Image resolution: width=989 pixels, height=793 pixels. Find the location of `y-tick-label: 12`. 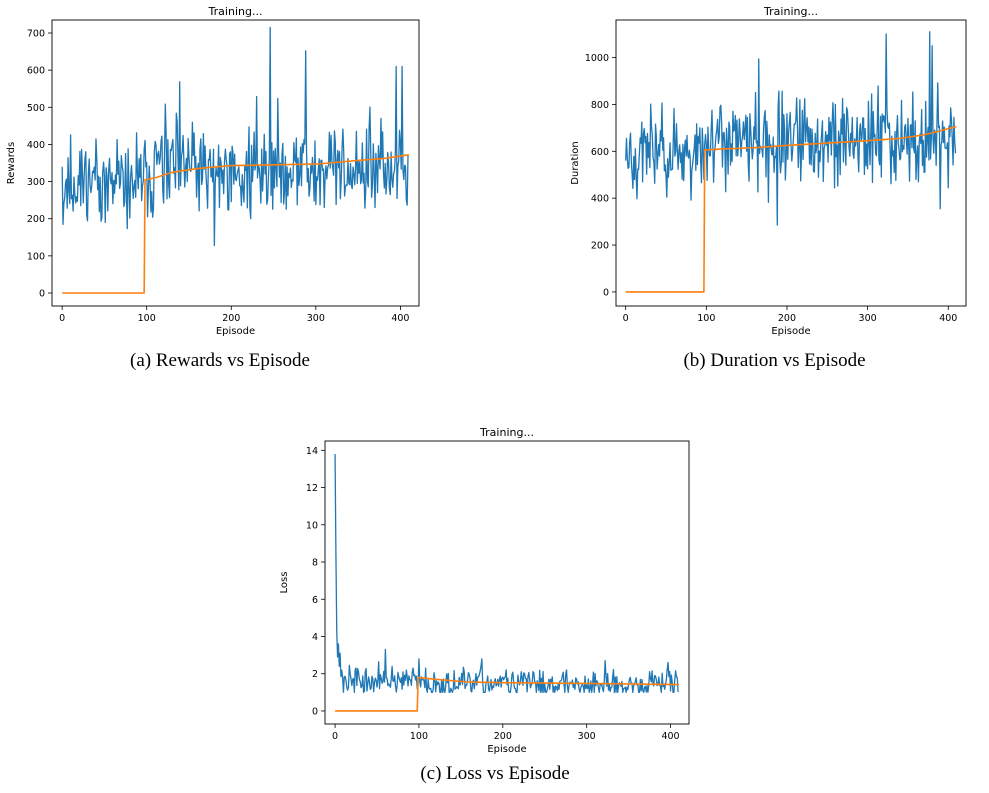

y-tick-label: 12 is located at coordinates (312, 488).